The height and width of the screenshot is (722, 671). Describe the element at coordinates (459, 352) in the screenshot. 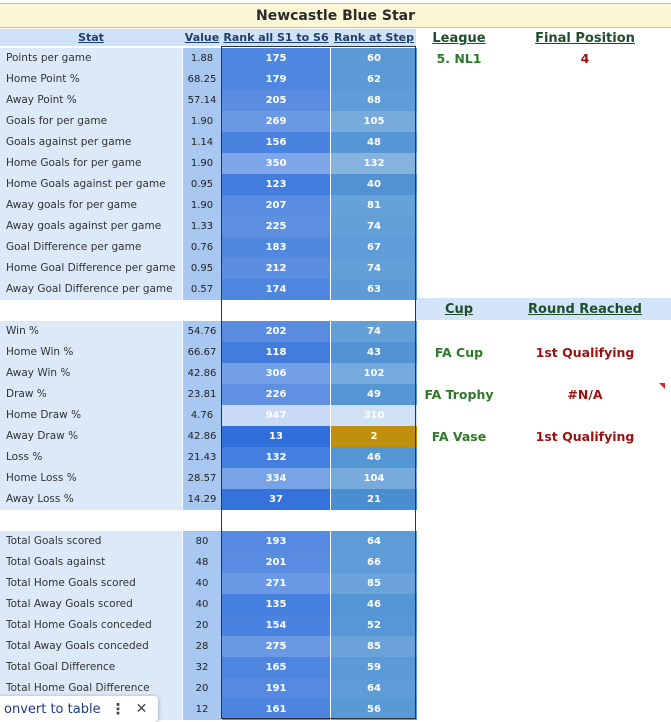

I see `cup-name-fa-cup: FA Cup` at that location.